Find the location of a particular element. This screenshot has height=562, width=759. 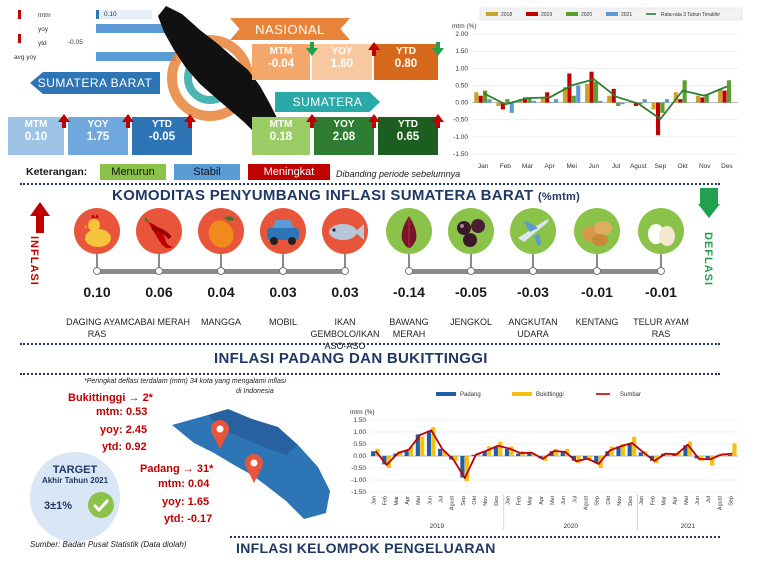

sumbar-ytd-value: -0.05 is located at coordinates (162, 137).